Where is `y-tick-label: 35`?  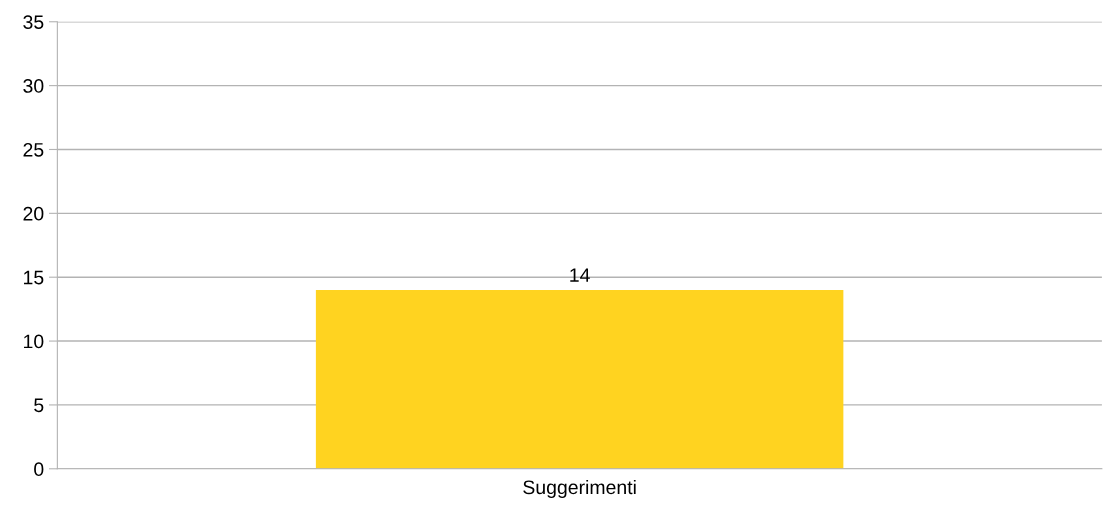
y-tick-label: 35 is located at coordinates (33, 22).